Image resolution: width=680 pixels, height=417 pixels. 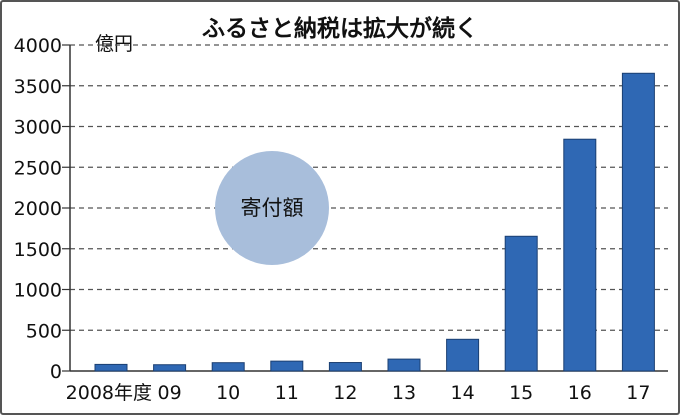 What do you see at coordinates (638, 393) in the screenshot?
I see `x-tick-label: 17` at bounding box center [638, 393].